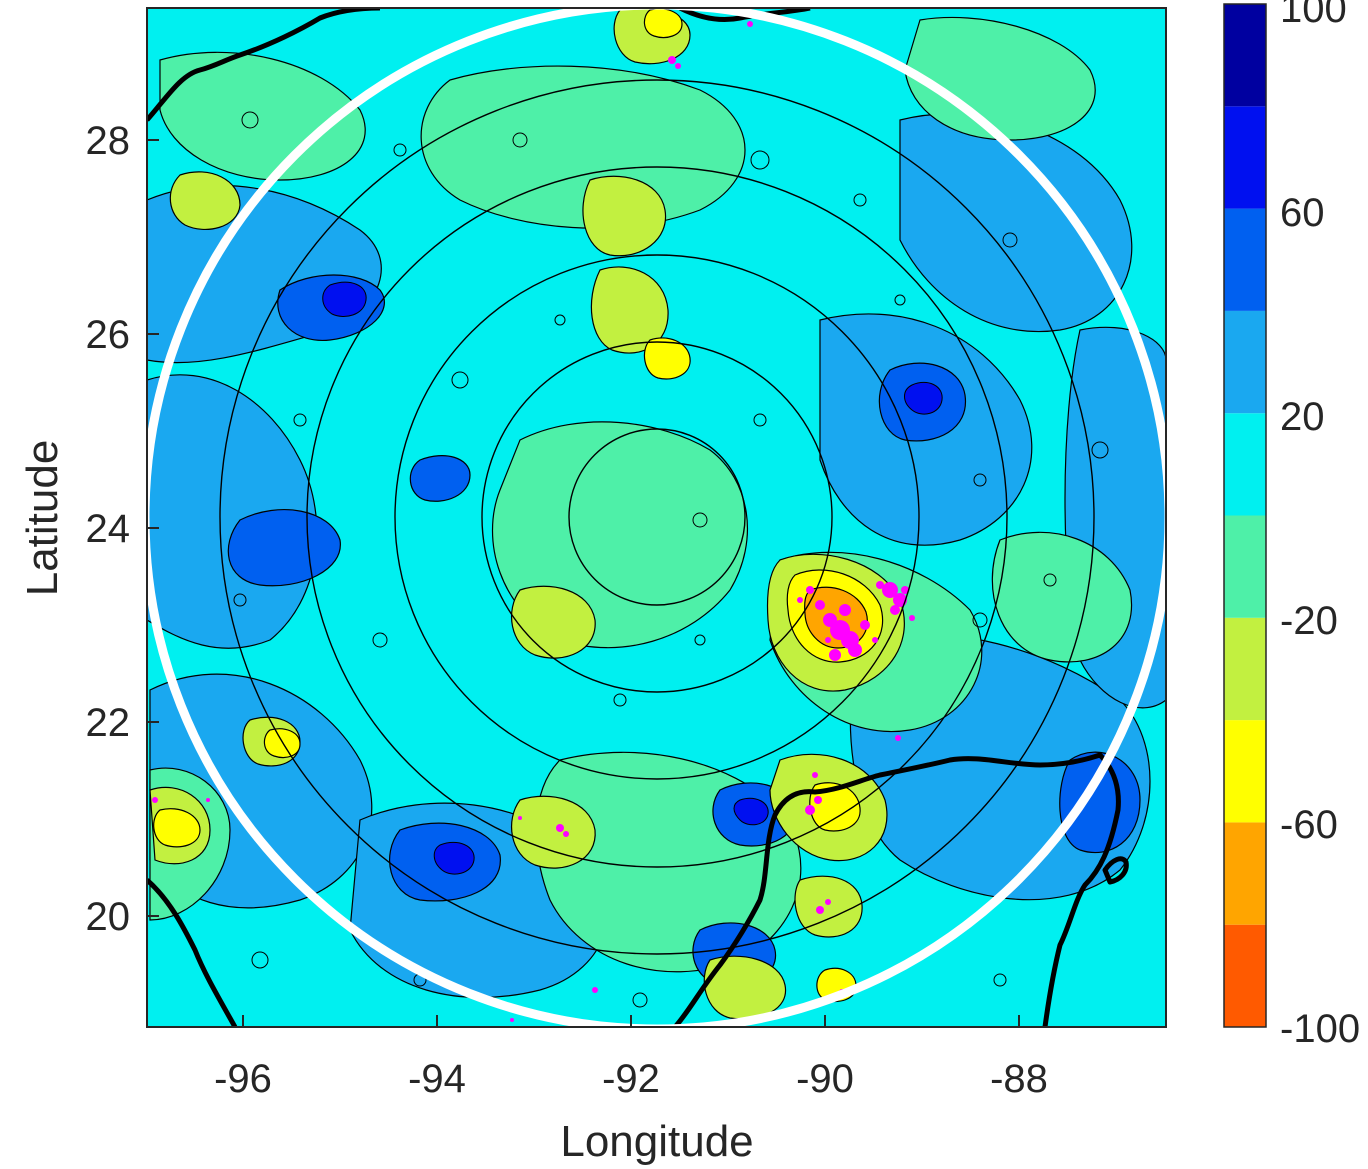 This screenshot has width=1368, height=1169. What do you see at coordinates (344, 299) in the screenshot?
I see `deep-core-nw` at bounding box center [344, 299].